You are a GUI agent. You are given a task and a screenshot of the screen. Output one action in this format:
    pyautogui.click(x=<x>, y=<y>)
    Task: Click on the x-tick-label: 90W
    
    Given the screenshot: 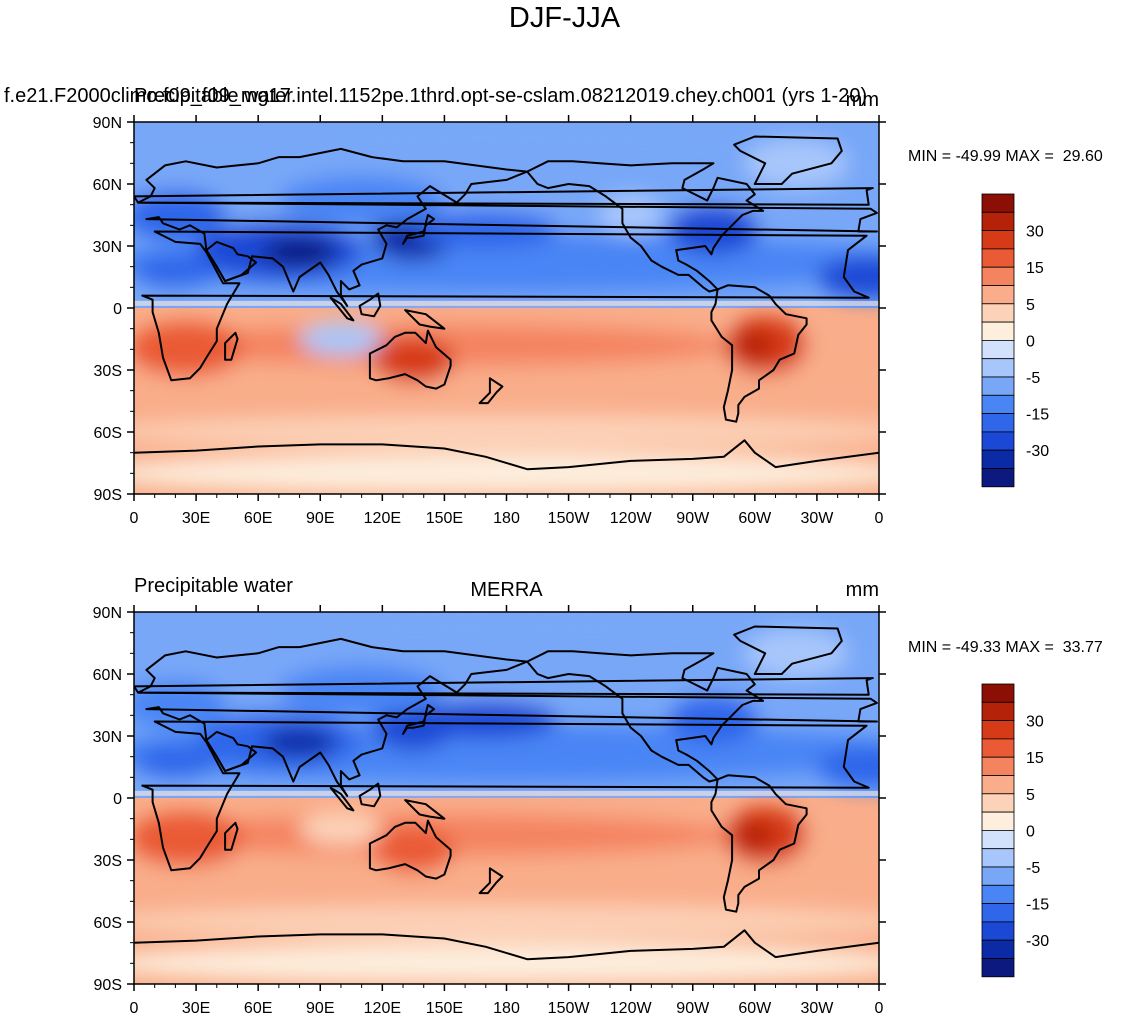 What is the action you would take?
    pyautogui.click(x=693, y=1008)
    